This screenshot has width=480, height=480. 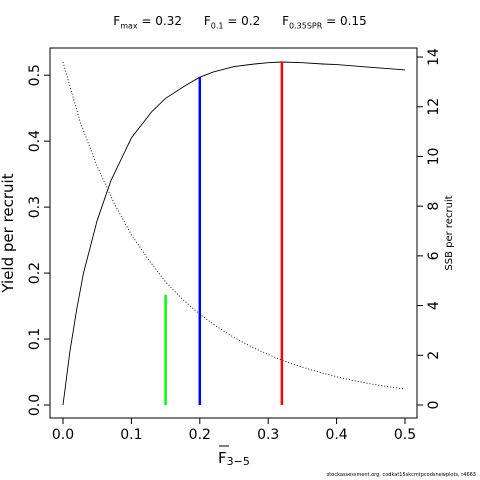 I want to click on ref-fmax: Fmax = 0.32, so click(x=147, y=22).